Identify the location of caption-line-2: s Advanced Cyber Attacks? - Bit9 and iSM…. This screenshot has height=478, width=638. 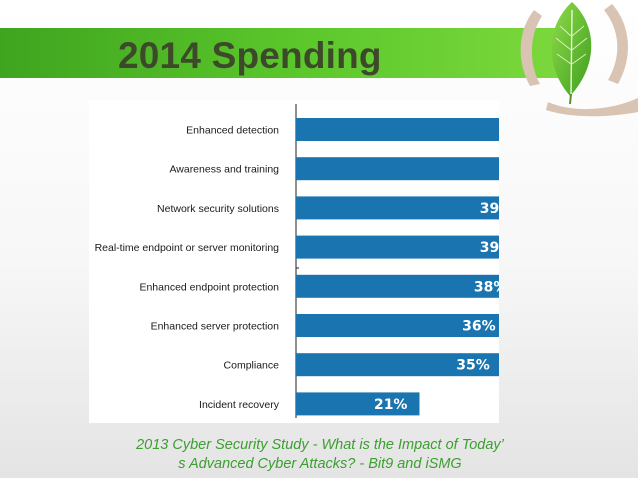
(320, 464).